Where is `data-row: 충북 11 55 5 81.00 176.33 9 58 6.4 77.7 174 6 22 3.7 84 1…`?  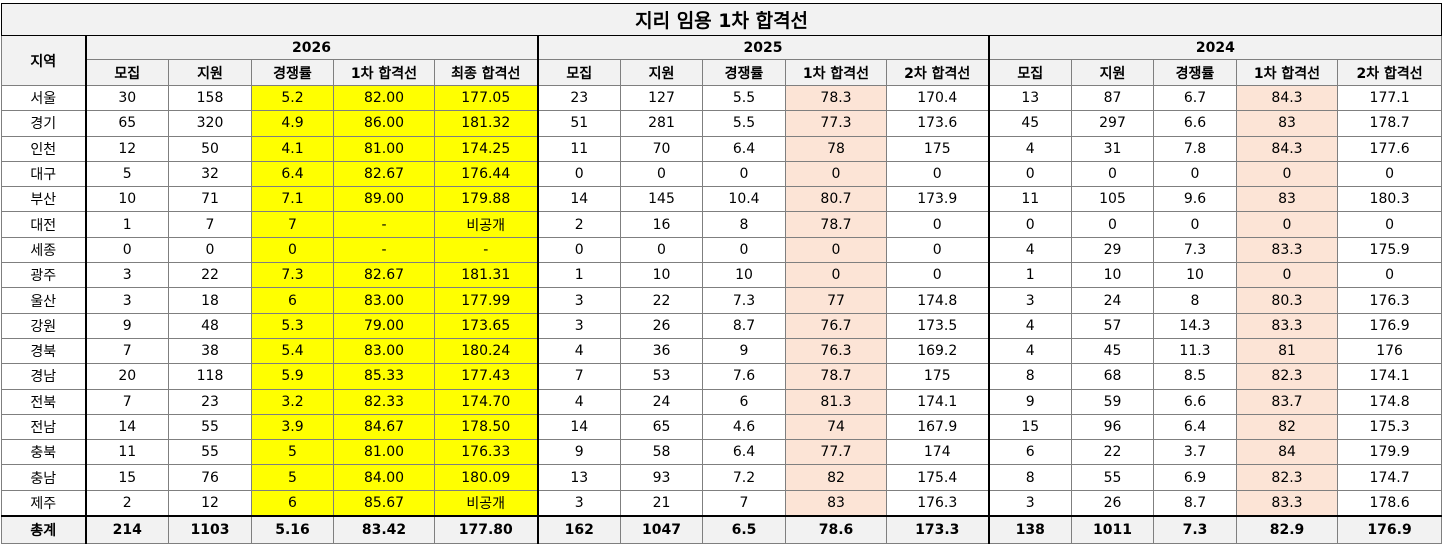 data-row: 충북 11 55 5 81.00 176.33 9 58 6.4 77.7 174 6 22 3.7 84 1… is located at coordinates (722, 452).